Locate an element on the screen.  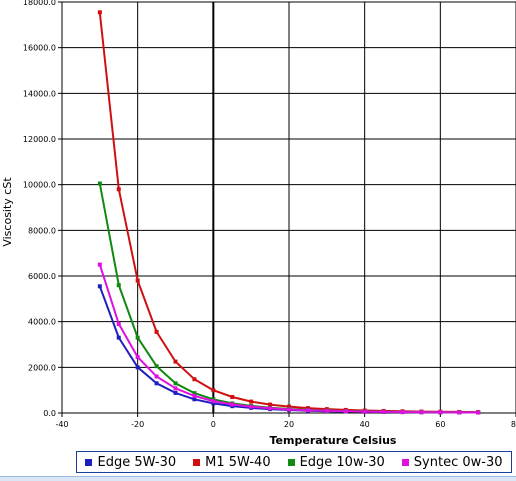
y-tick-label: 14000.0 is located at coordinates (39, 93).